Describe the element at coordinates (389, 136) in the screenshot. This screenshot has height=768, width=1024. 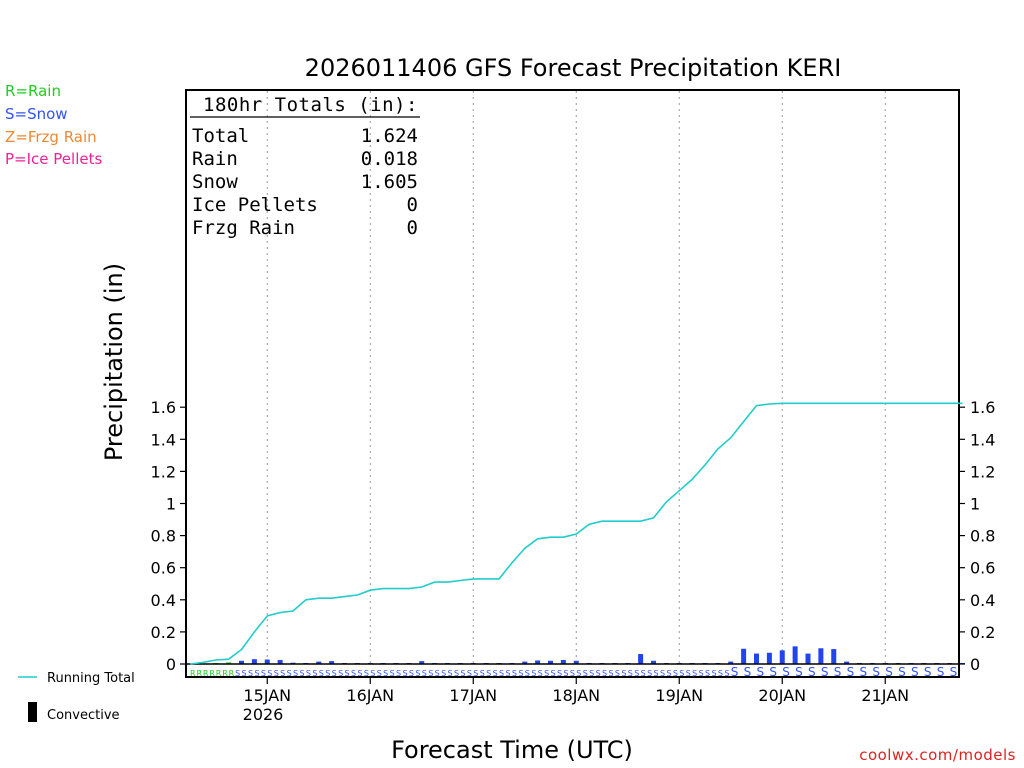
I see `totals-value-total: 1.624` at that location.